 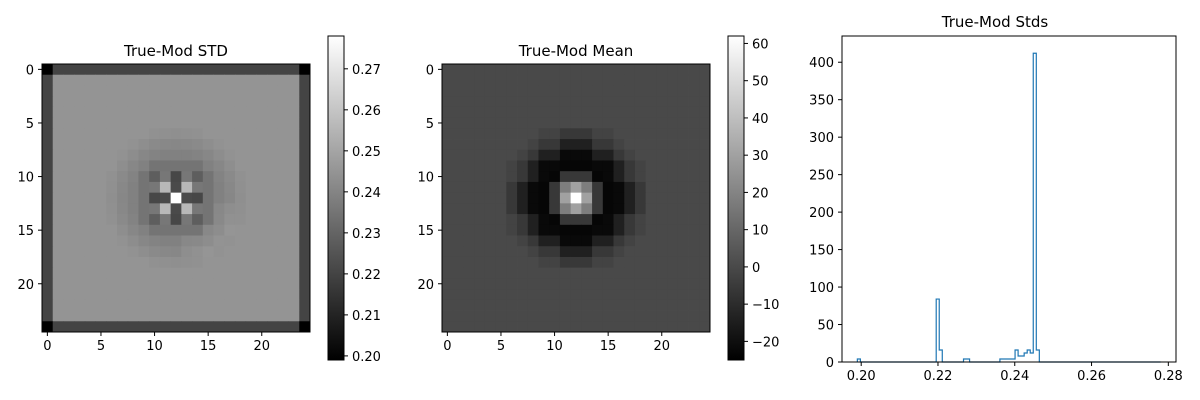 What do you see at coordinates (995, 22) in the screenshot?
I see `histogram-title: True-Mod Stds` at bounding box center [995, 22].